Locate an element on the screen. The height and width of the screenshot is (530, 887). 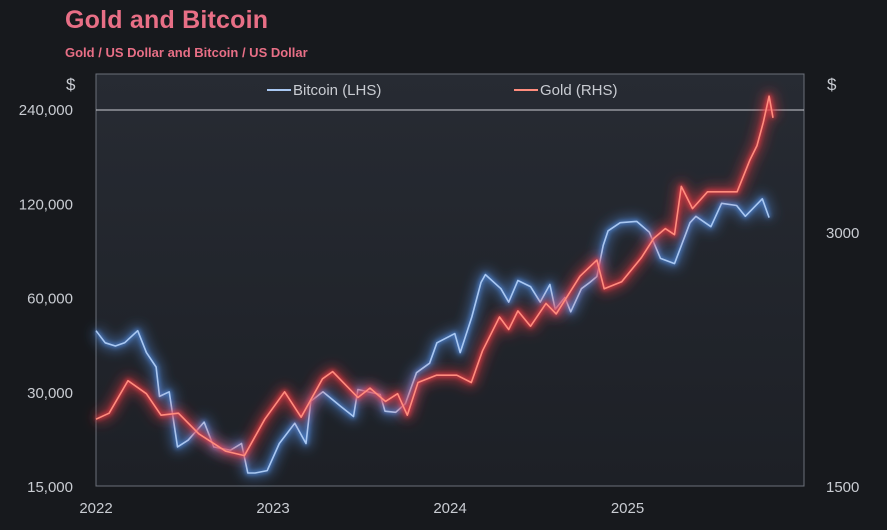
left-tick-label: 60,000 is located at coordinates (50, 299).